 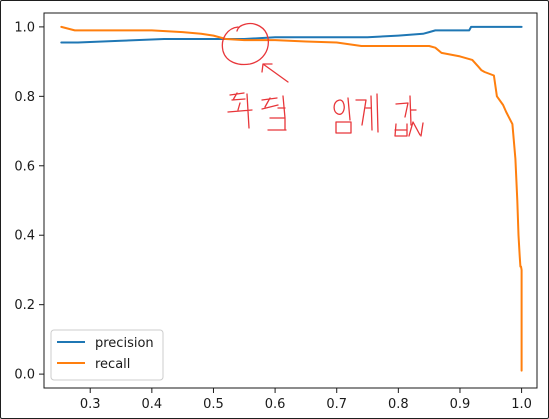 I want to click on arrow-marker, so click(x=275, y=73).